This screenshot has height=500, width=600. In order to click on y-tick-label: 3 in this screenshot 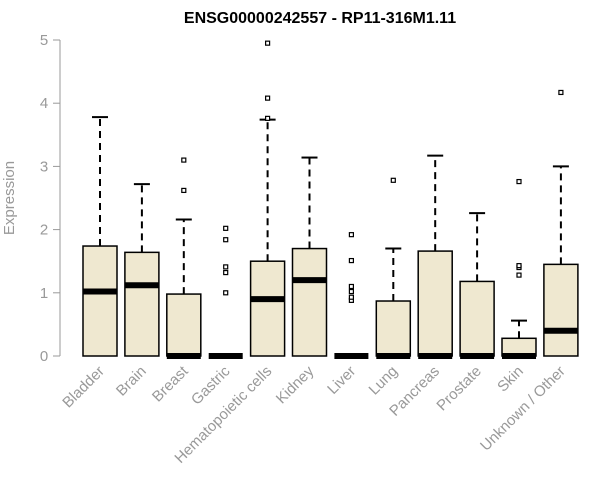, I will do `click(44, 166)`.